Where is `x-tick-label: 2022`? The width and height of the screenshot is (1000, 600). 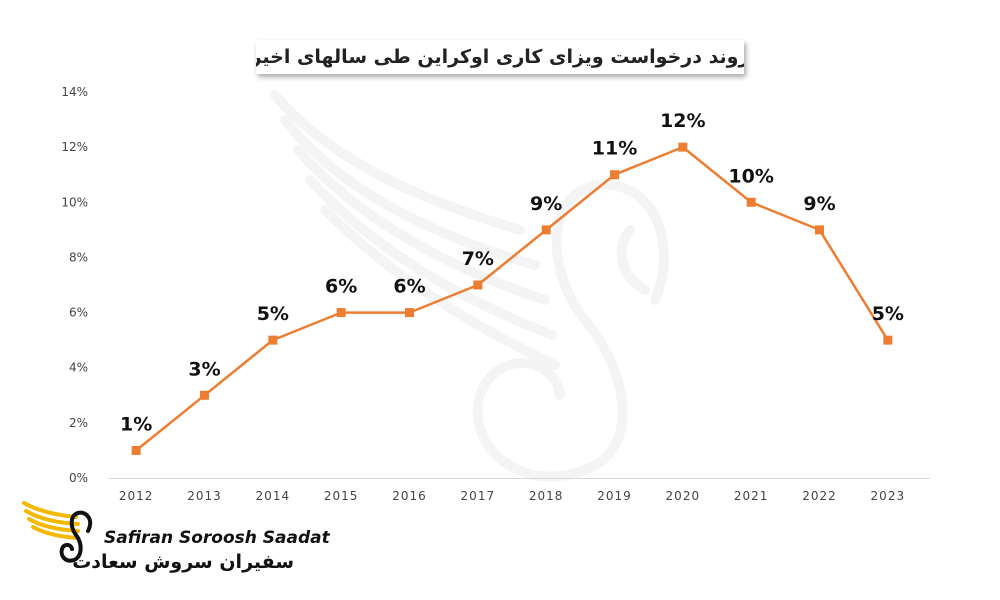 x-tick-label: 2022 is located at coordinates (819, 496).